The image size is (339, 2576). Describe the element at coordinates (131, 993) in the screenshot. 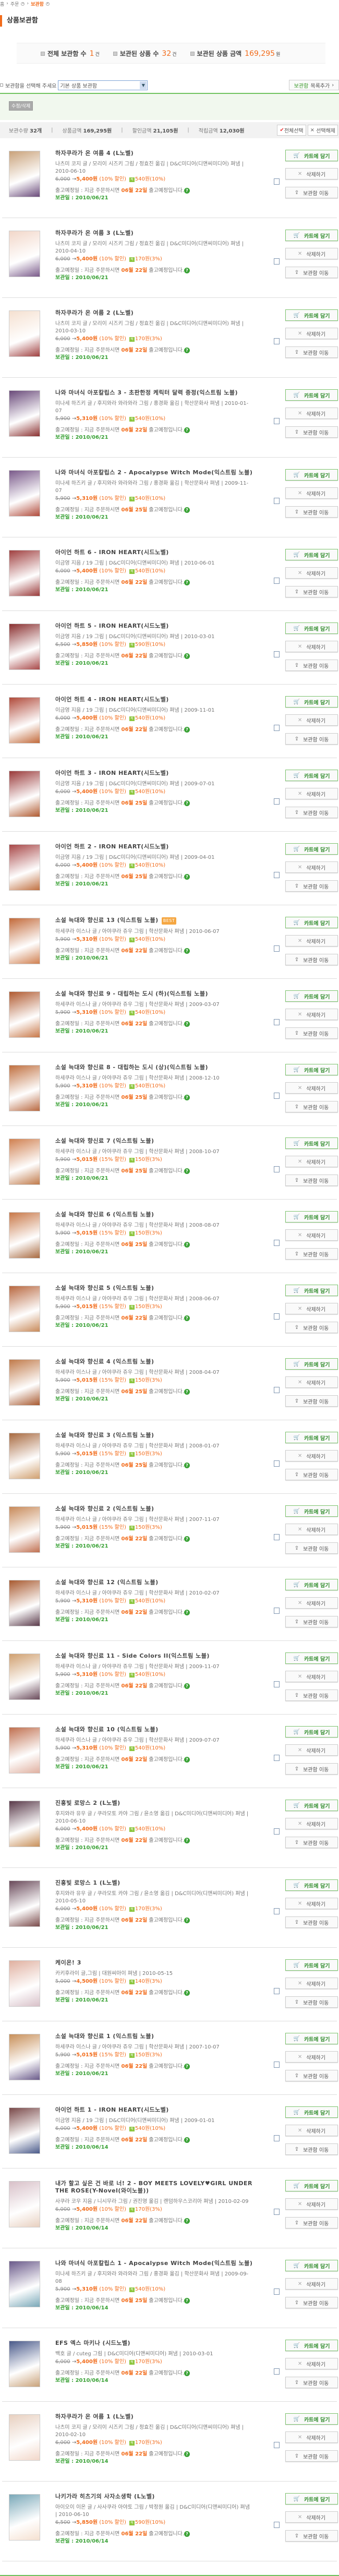

I see `item-title: 소설 늑대와 향신료 9 - 대립하는 도시 (하)(익스트림 노블)` at that location.